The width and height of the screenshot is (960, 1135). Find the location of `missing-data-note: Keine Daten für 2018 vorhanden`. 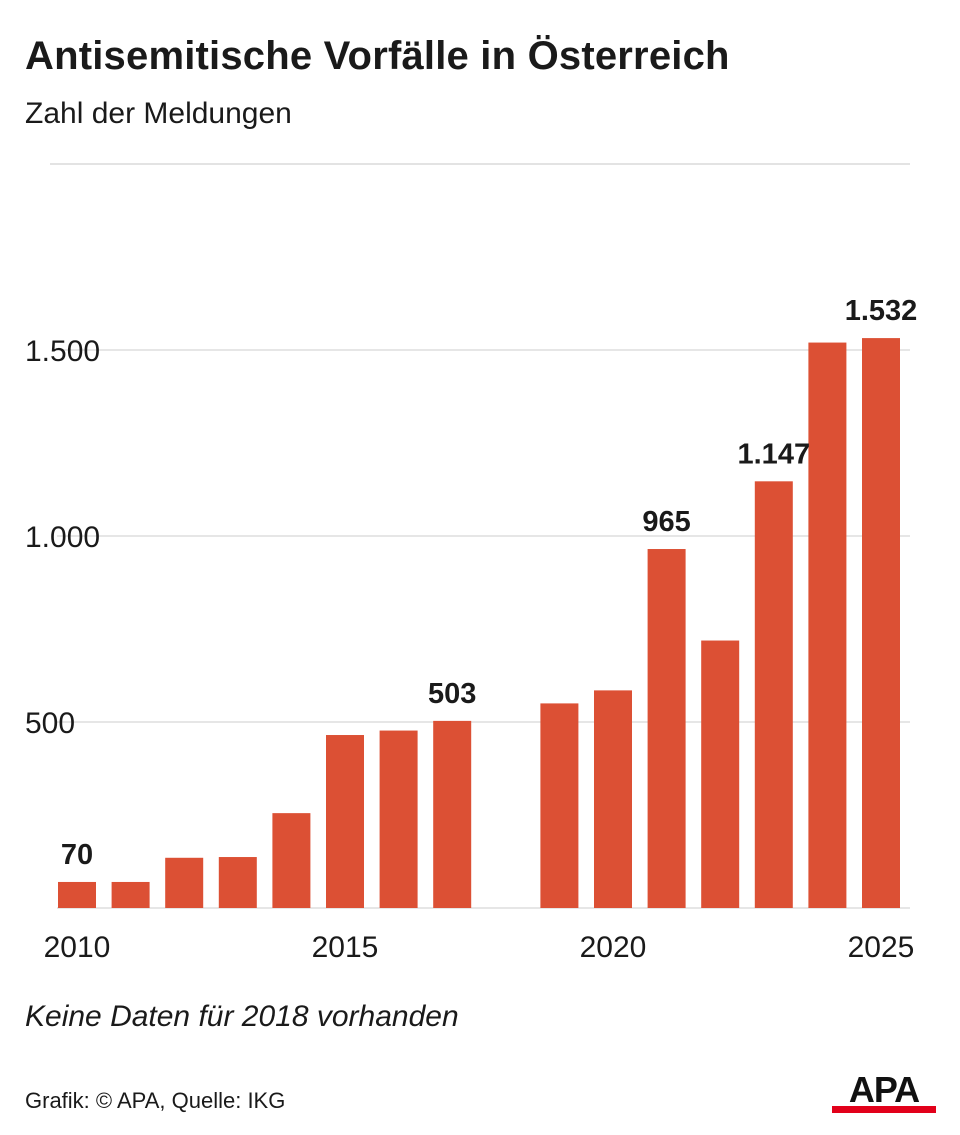

missing-data-note: Keine Daten für 2018 vorhanden is located at coordinates (242, 1016).